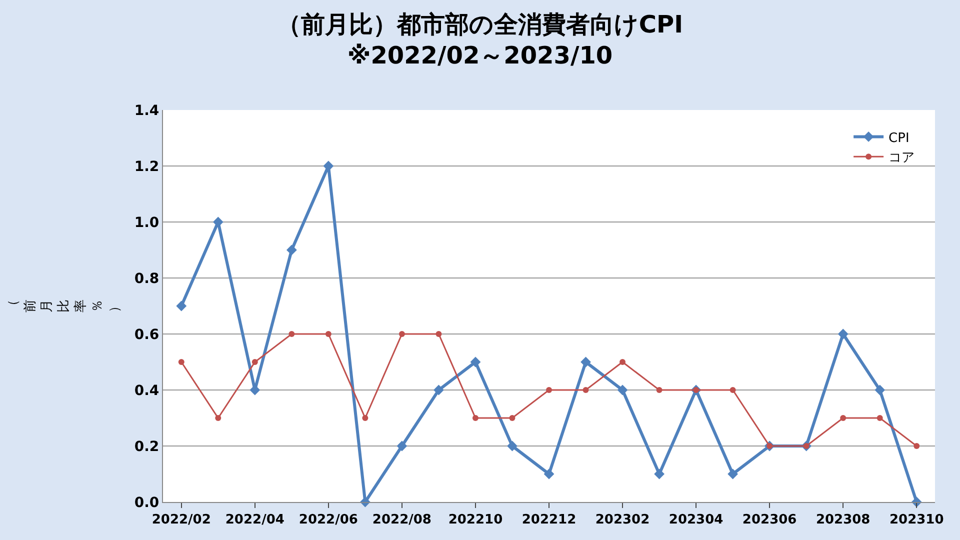 The width and height of the screenshot is (960, 540). What do you see at coordinates (181, 520) in the screenshot?
I see `x-tick-label: 2022/02` at bounding box center [181, 520].